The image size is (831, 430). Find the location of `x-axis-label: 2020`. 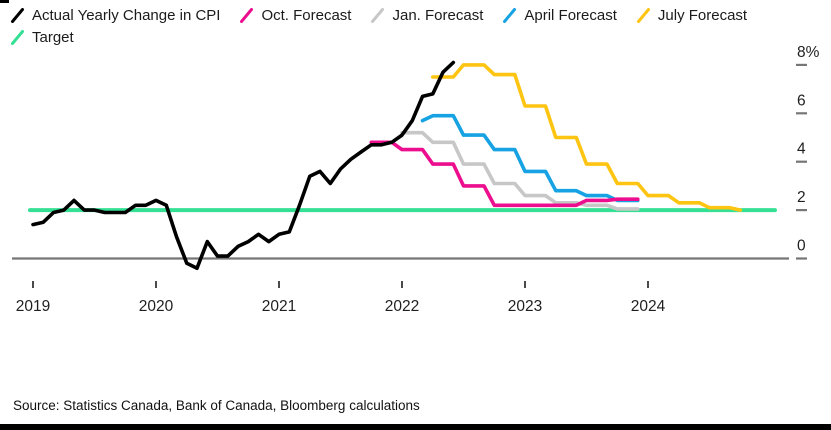

x-axis-label: 2020 is located at coordinates (156, 306).